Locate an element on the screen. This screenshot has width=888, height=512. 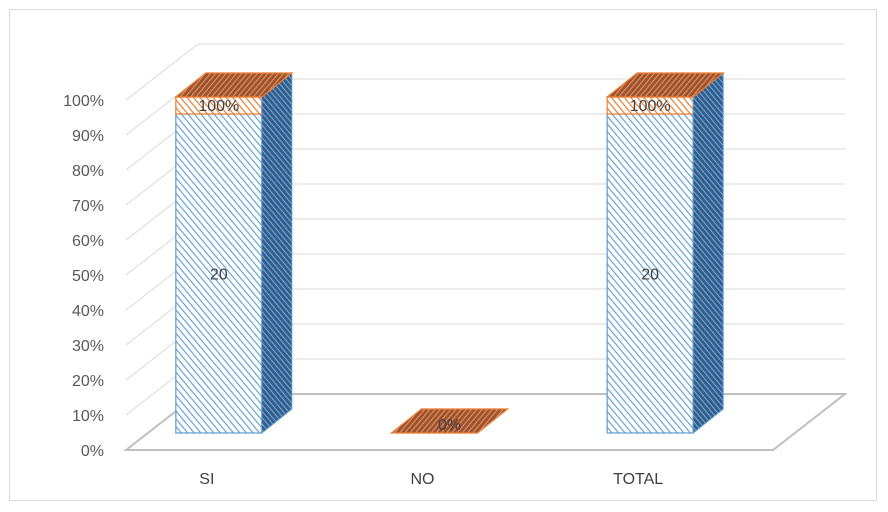
data-label: 0% is located at coordinates (449, 425).